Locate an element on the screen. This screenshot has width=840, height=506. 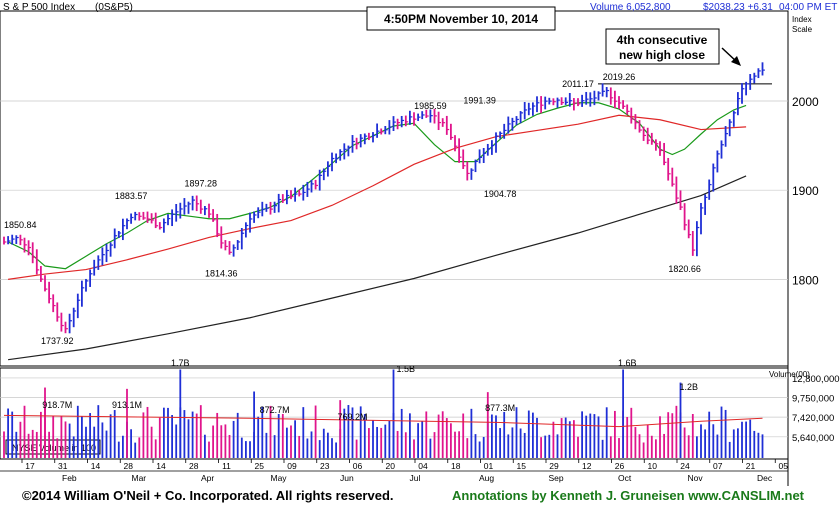
date-tick-label: 18 is located at coordinates (456, 466).